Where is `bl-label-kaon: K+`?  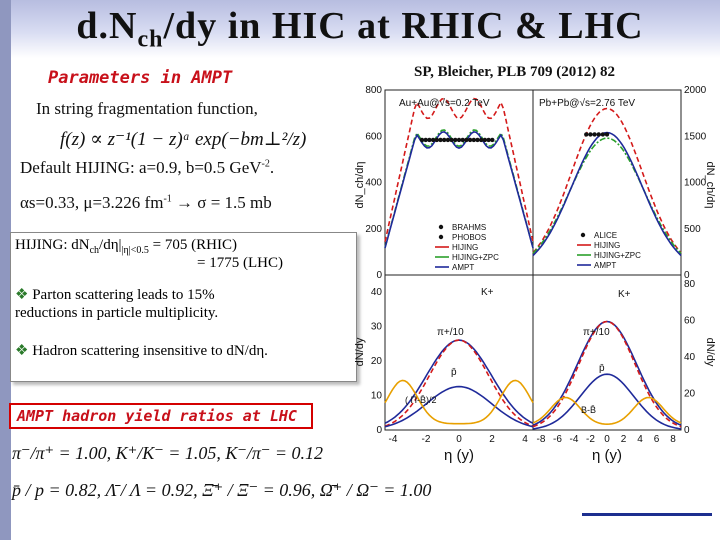
bl-label-kaon: K+ is located at coordinates (487, 292).